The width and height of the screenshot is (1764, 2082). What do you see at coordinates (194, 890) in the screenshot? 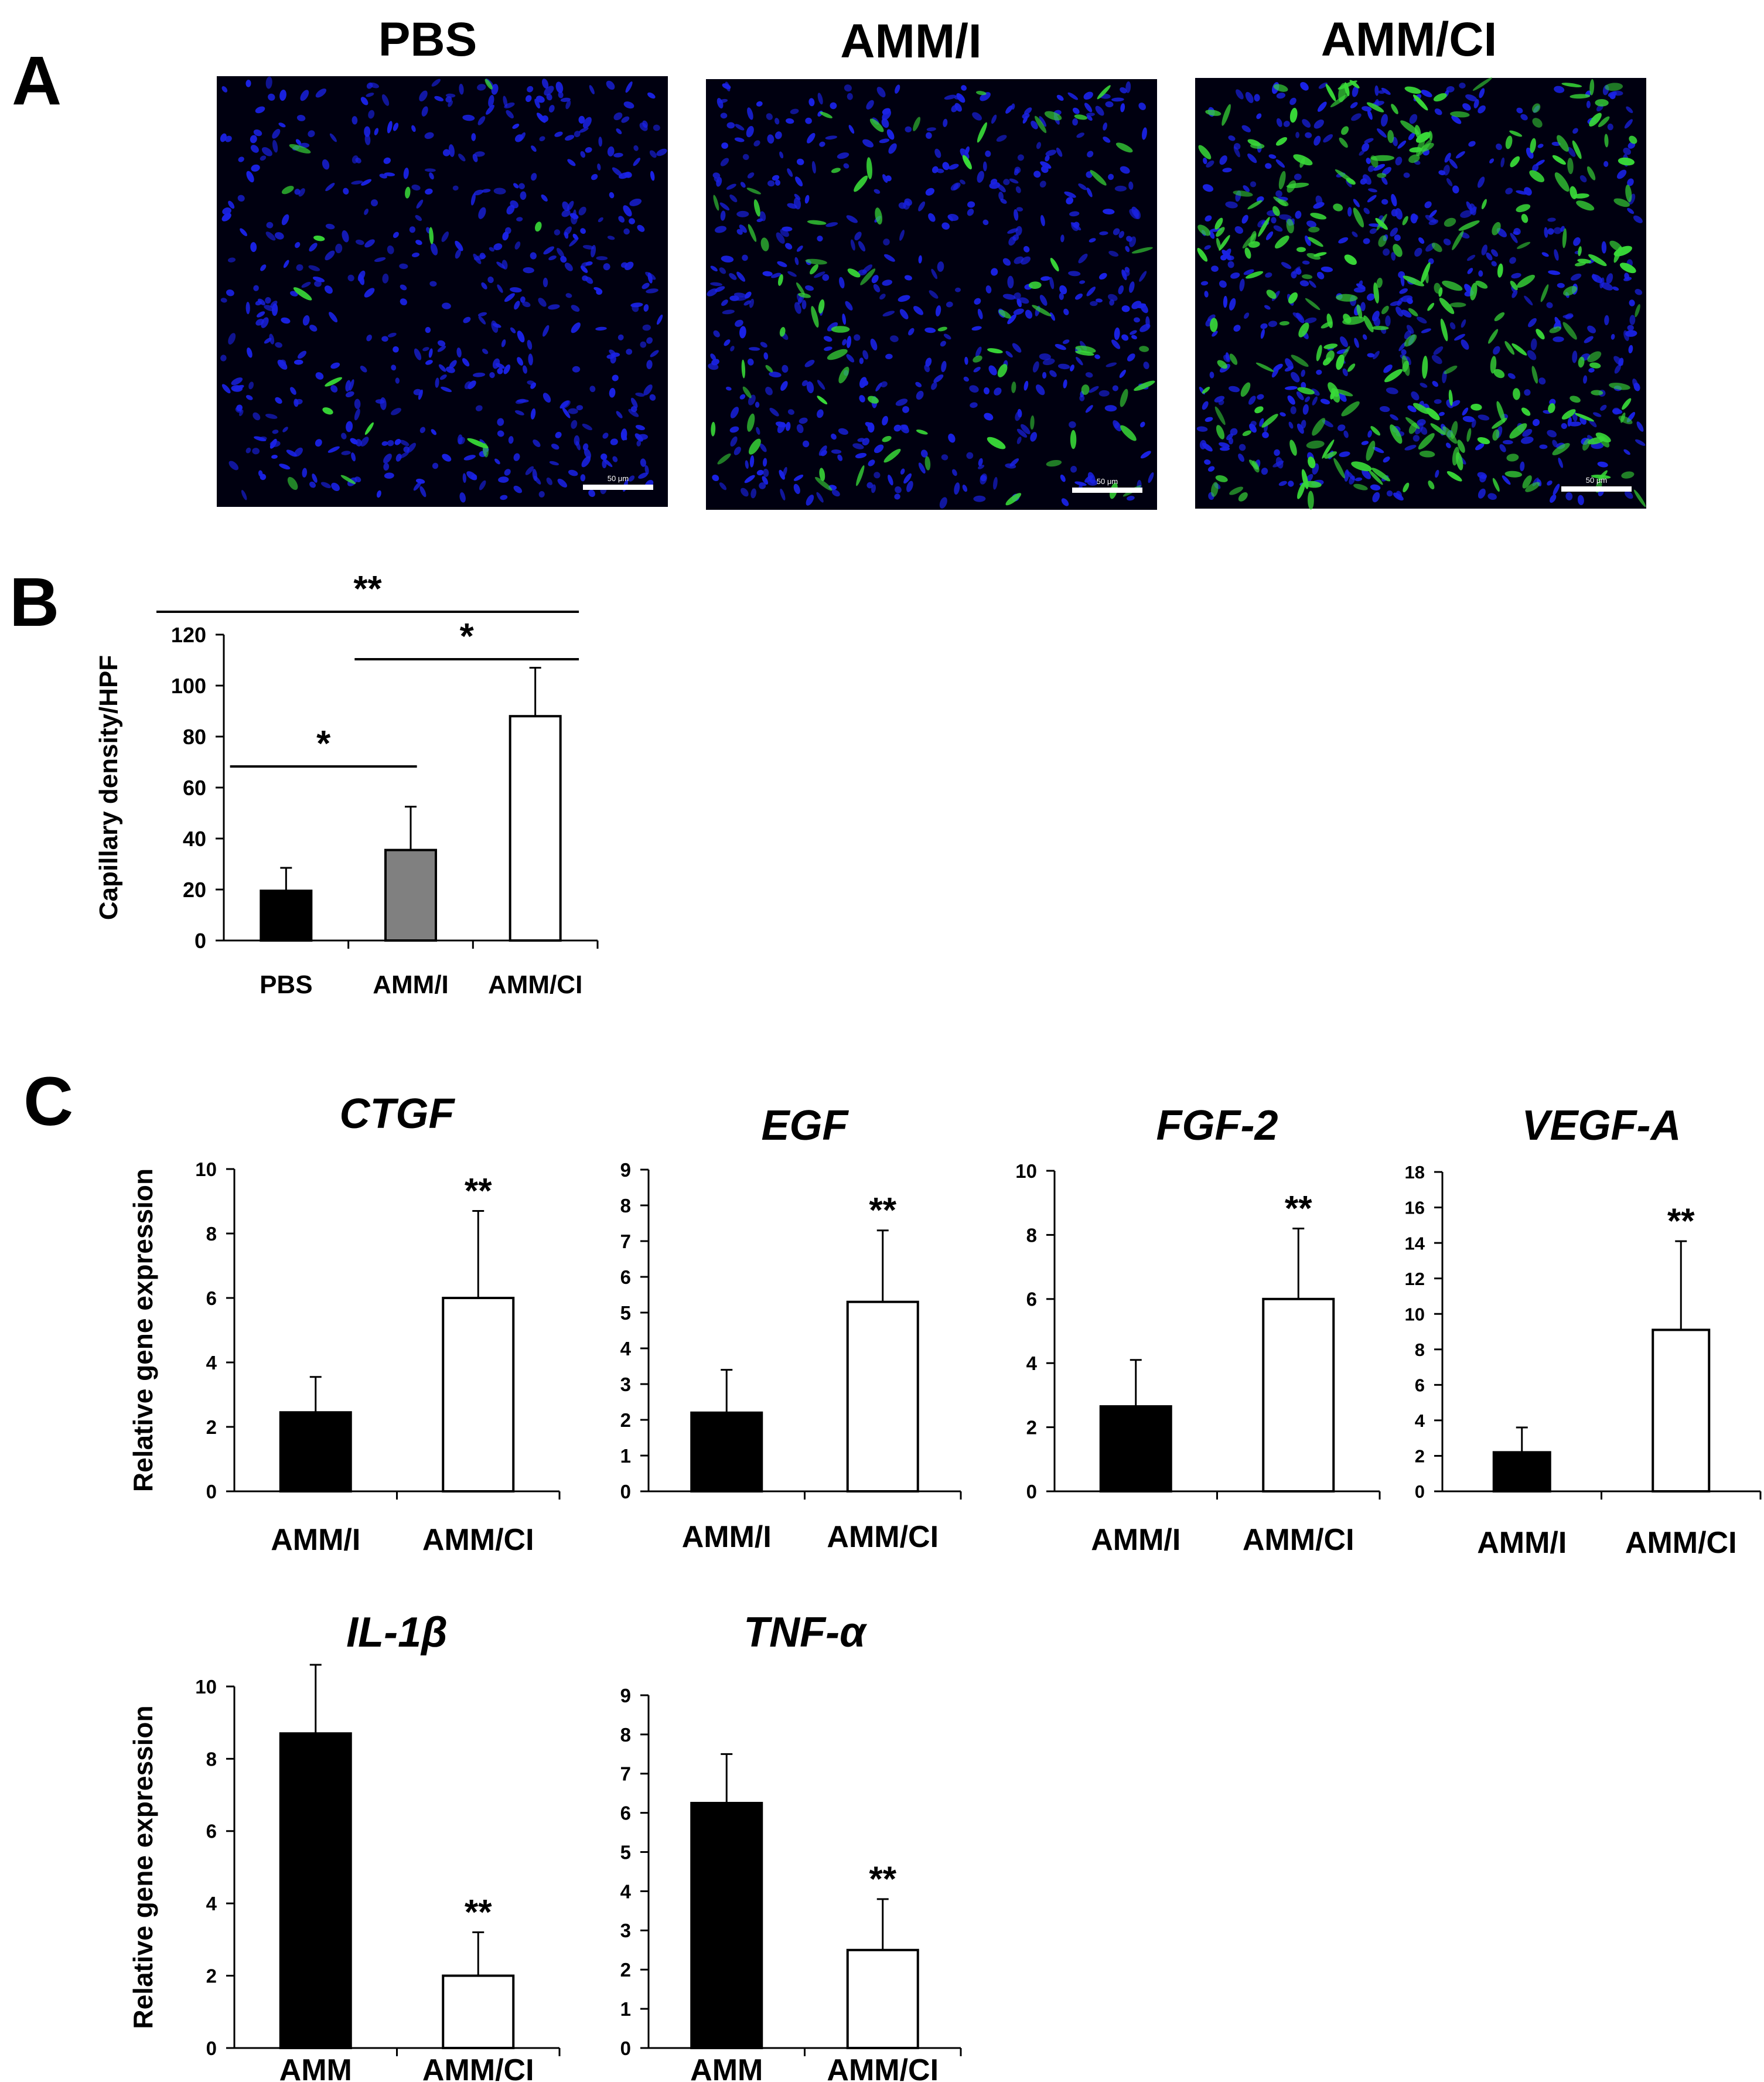
I see `y-tick-label: 20` at bounding box center [194, 890].